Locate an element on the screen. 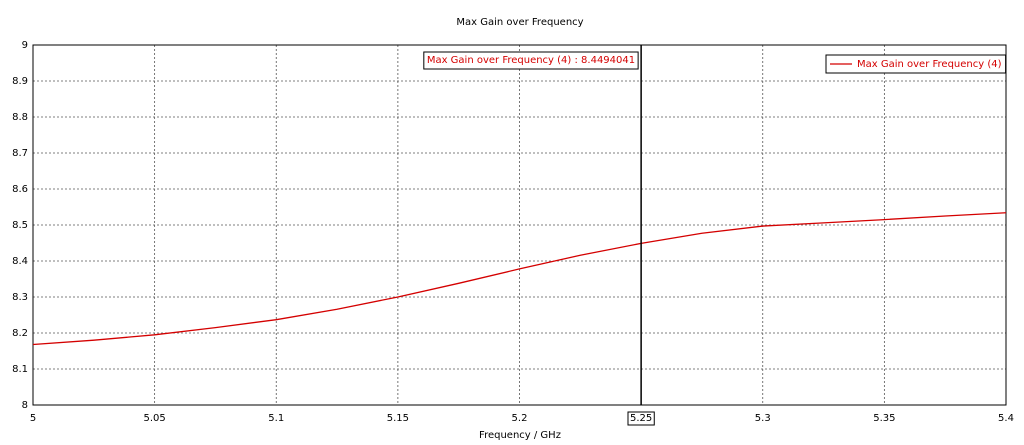  legend-box is located at coordinates (916, 64).